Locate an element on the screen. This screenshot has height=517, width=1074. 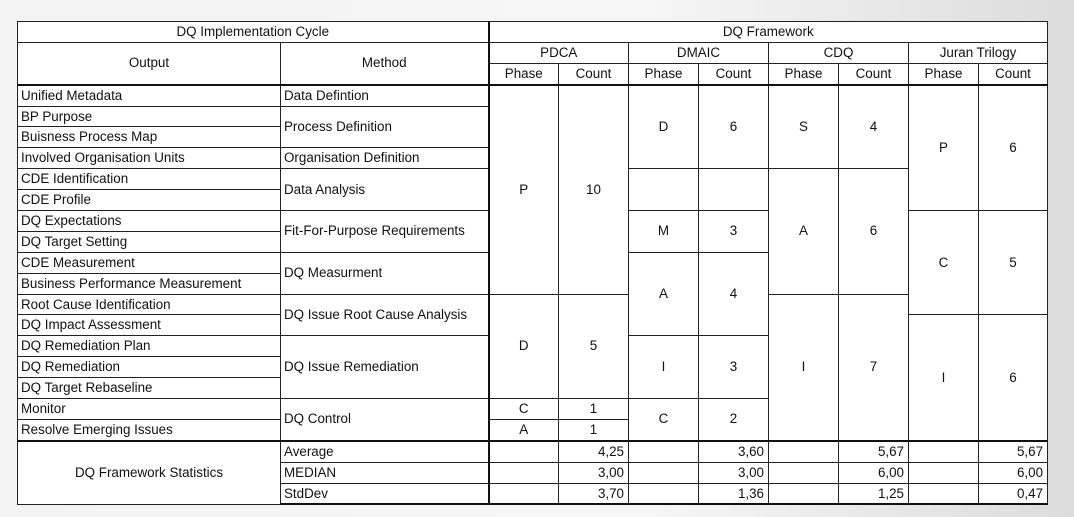
header-output: Output is located at coordinates (149, 63).